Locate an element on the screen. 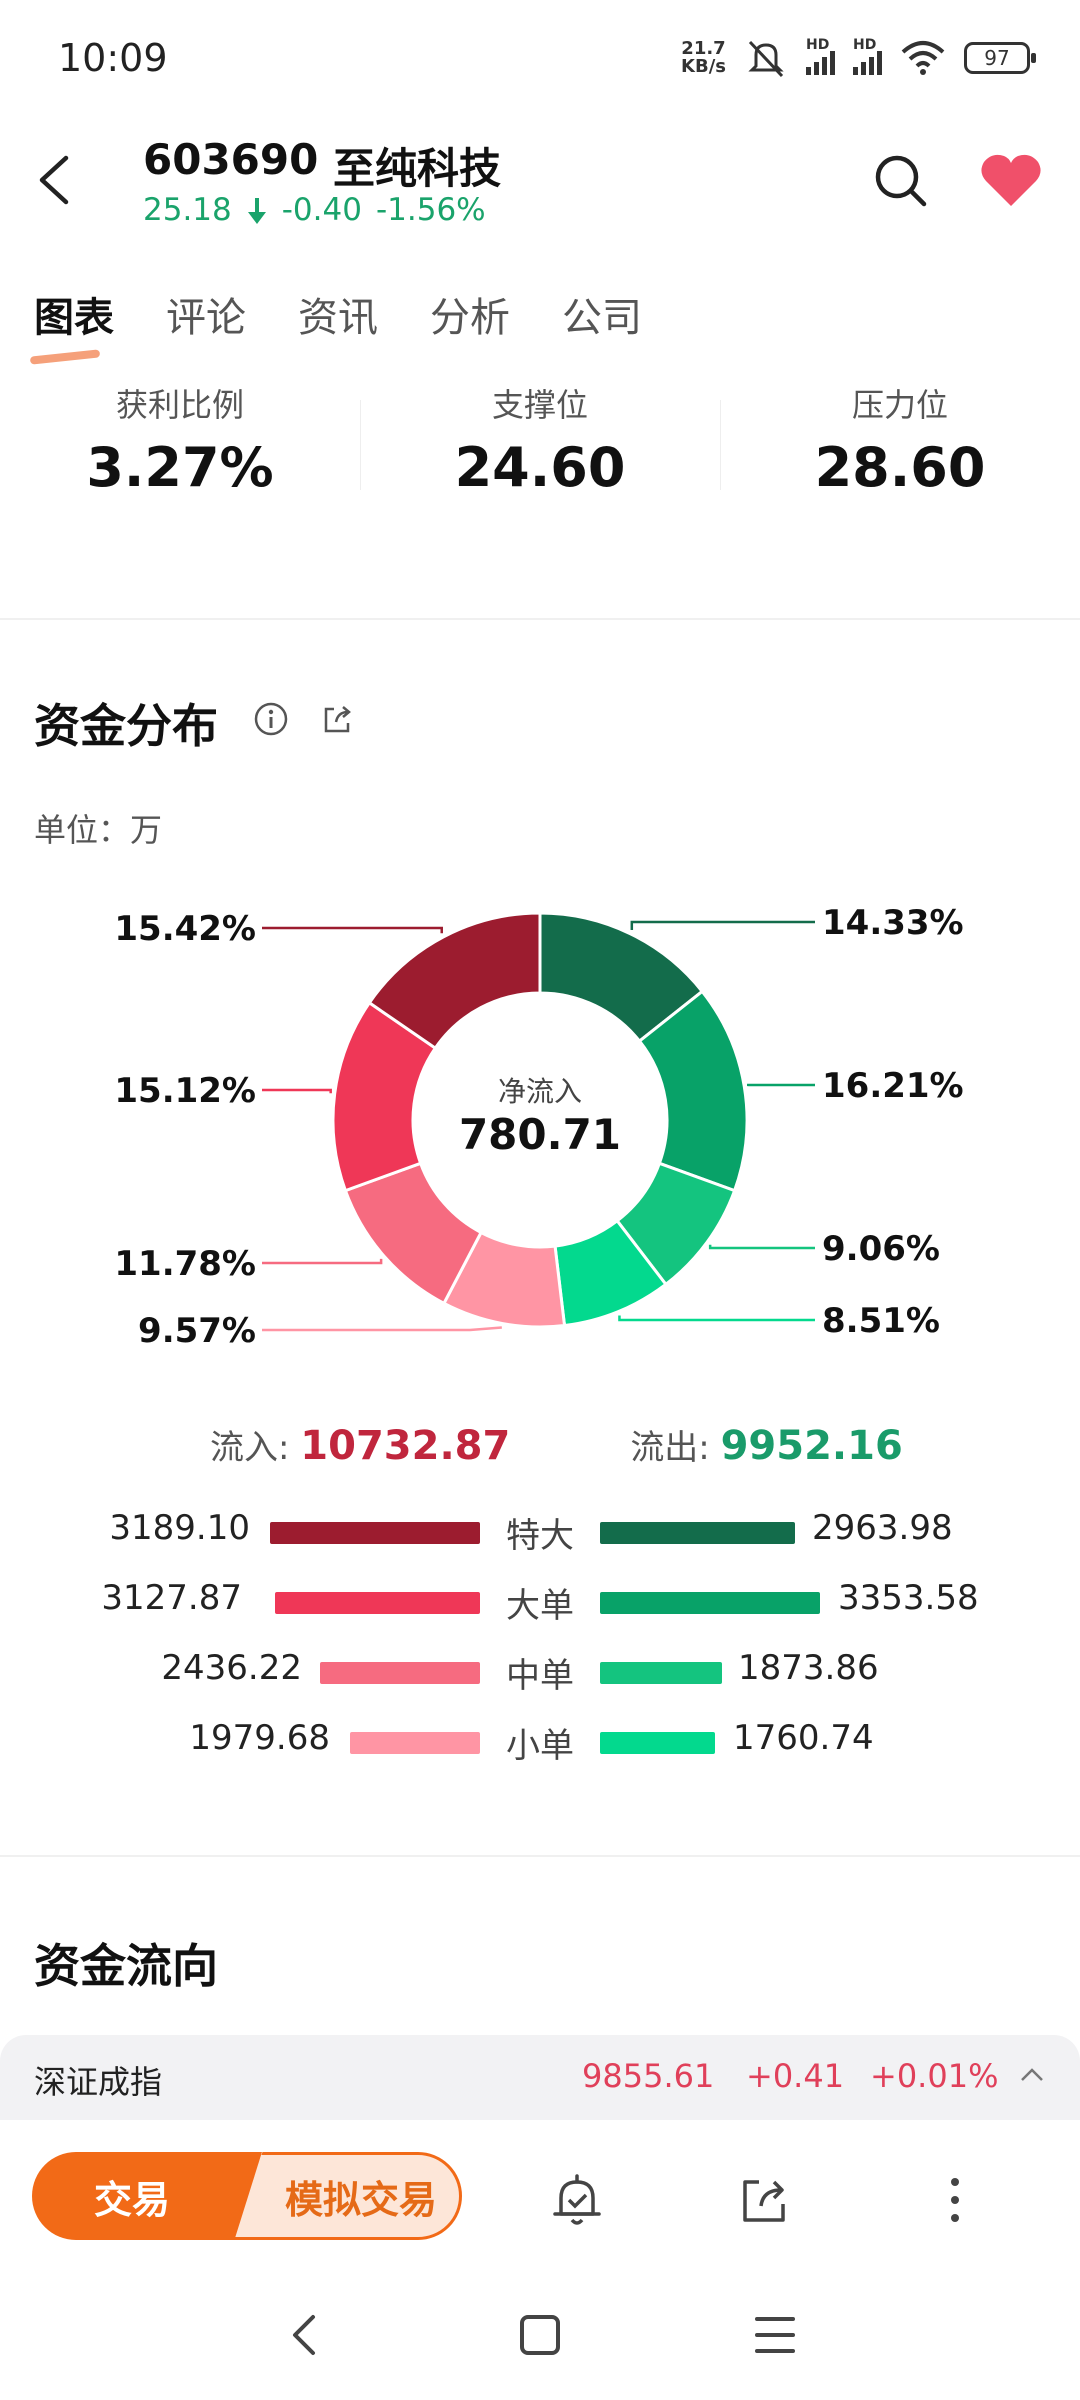 The image size is (1080, 2400). flow-row-medium: 2436.22 中单 1873.86 is located at coordinates (520, 1672).